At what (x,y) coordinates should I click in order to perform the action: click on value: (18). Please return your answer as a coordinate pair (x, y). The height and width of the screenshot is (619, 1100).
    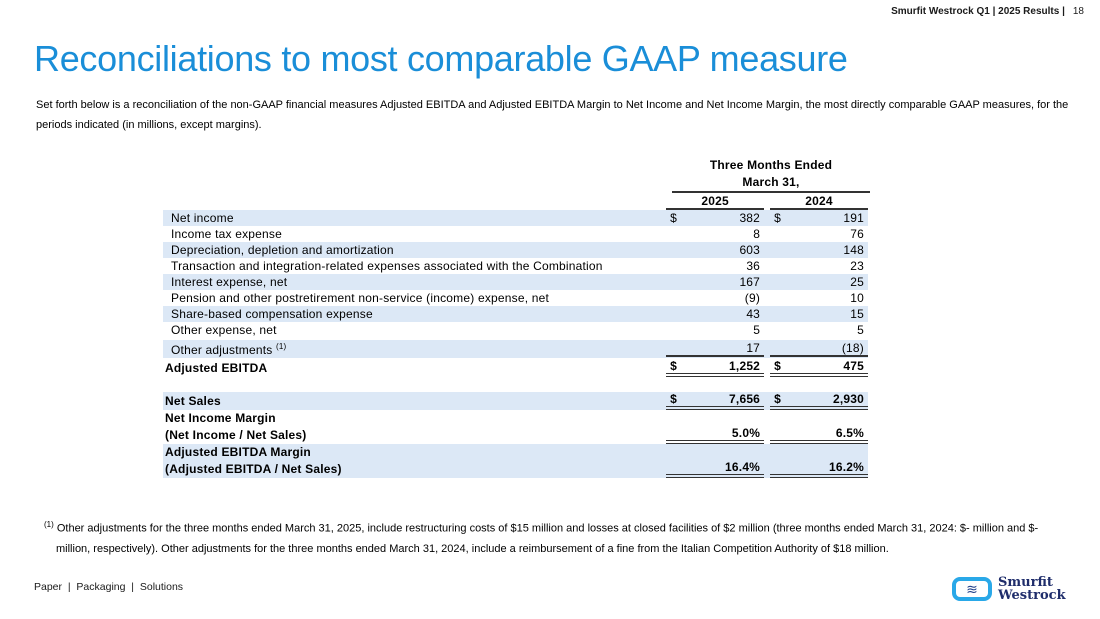
    Looking at the image, I should click on (852, 348).